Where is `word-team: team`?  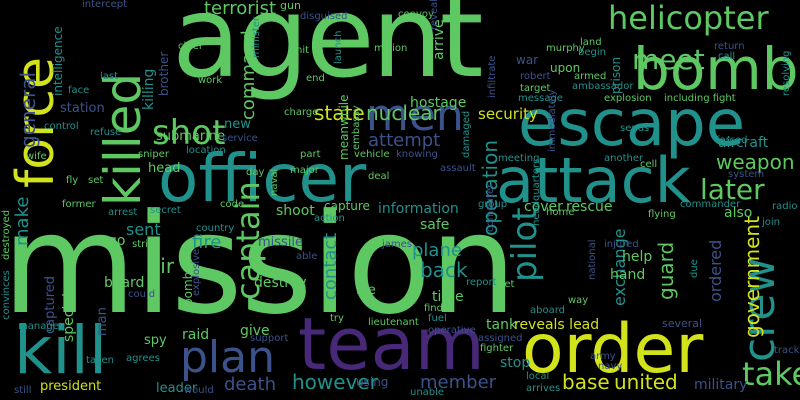
word-team: team is located at coordinates (391, 344).